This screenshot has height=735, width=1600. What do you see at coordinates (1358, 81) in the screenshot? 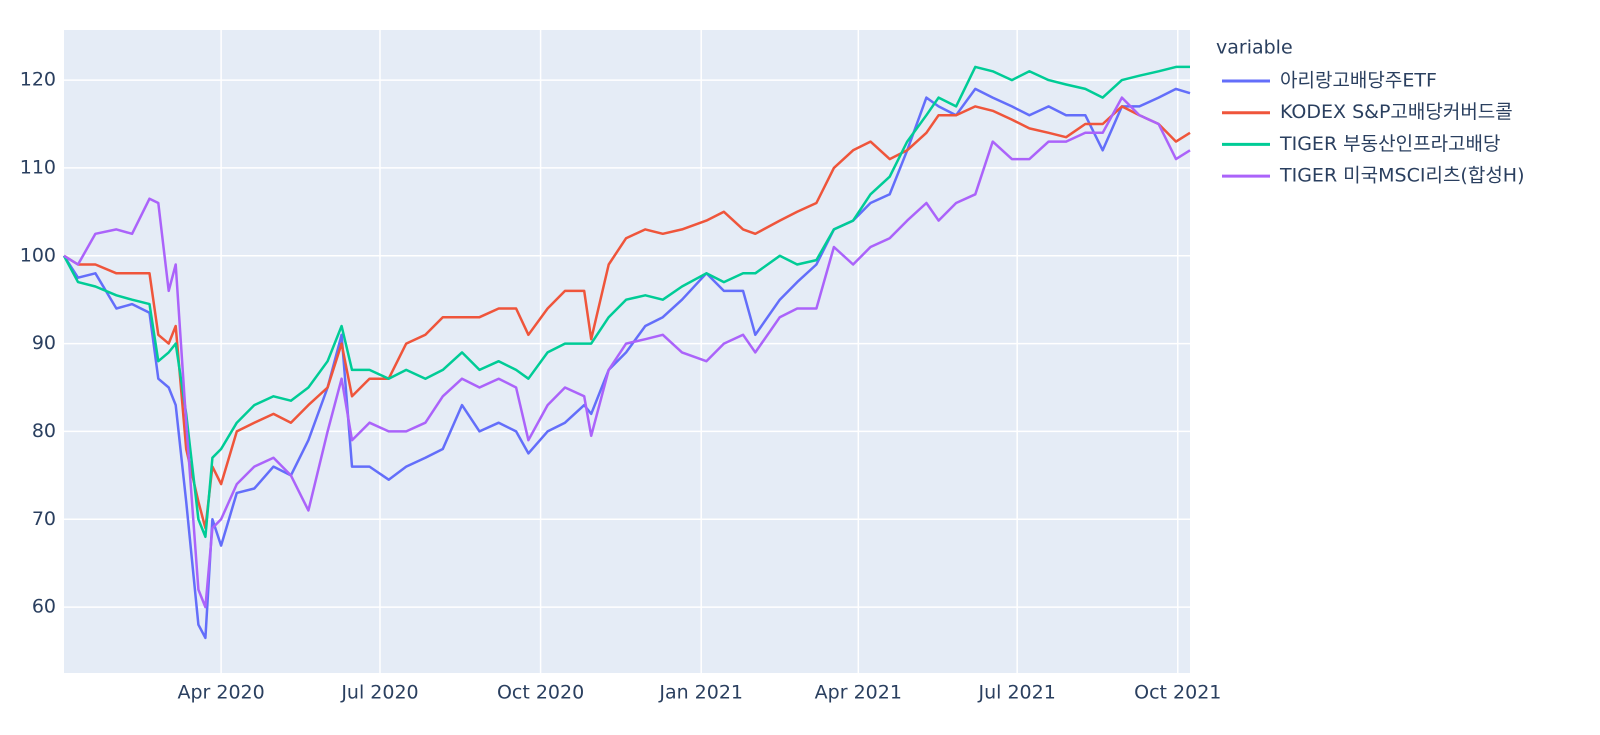
I see `legend-label: 아리랑고배당주ETF` at bounding box center [1358, 81].